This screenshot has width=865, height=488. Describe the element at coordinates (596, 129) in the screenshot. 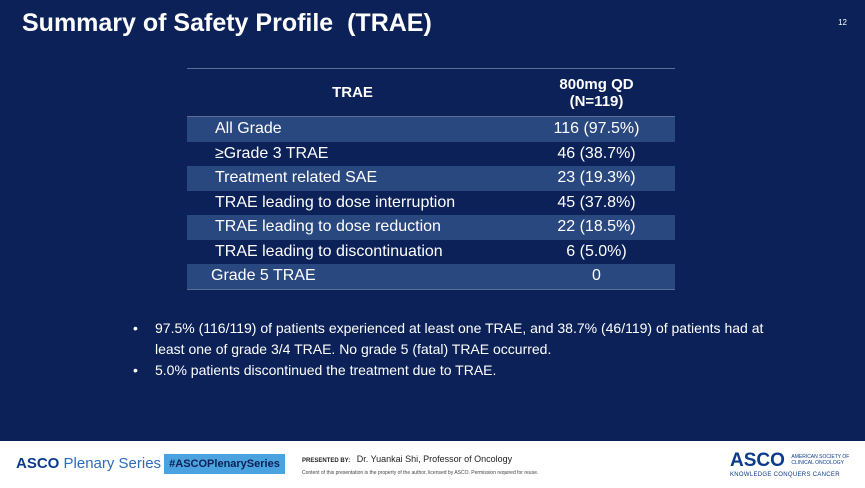

I see `row-value: 116 (97.5%)` at that location.